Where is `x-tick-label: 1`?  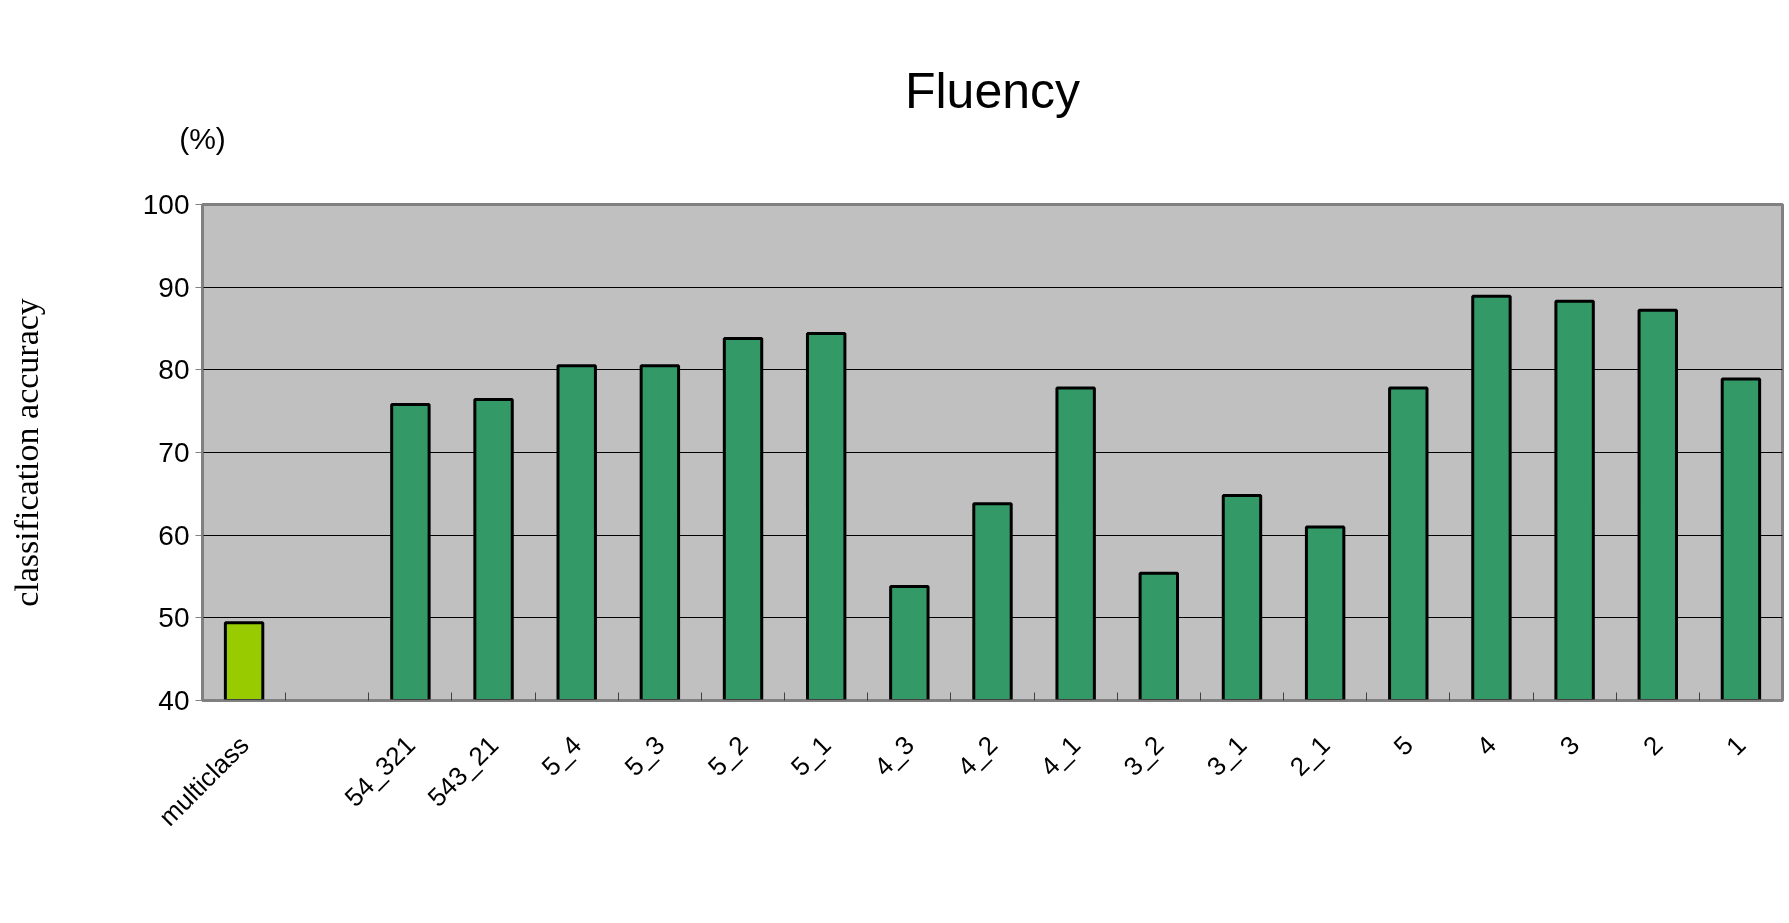 x-tick-label: 1 is located at coordinates (1736, 745).